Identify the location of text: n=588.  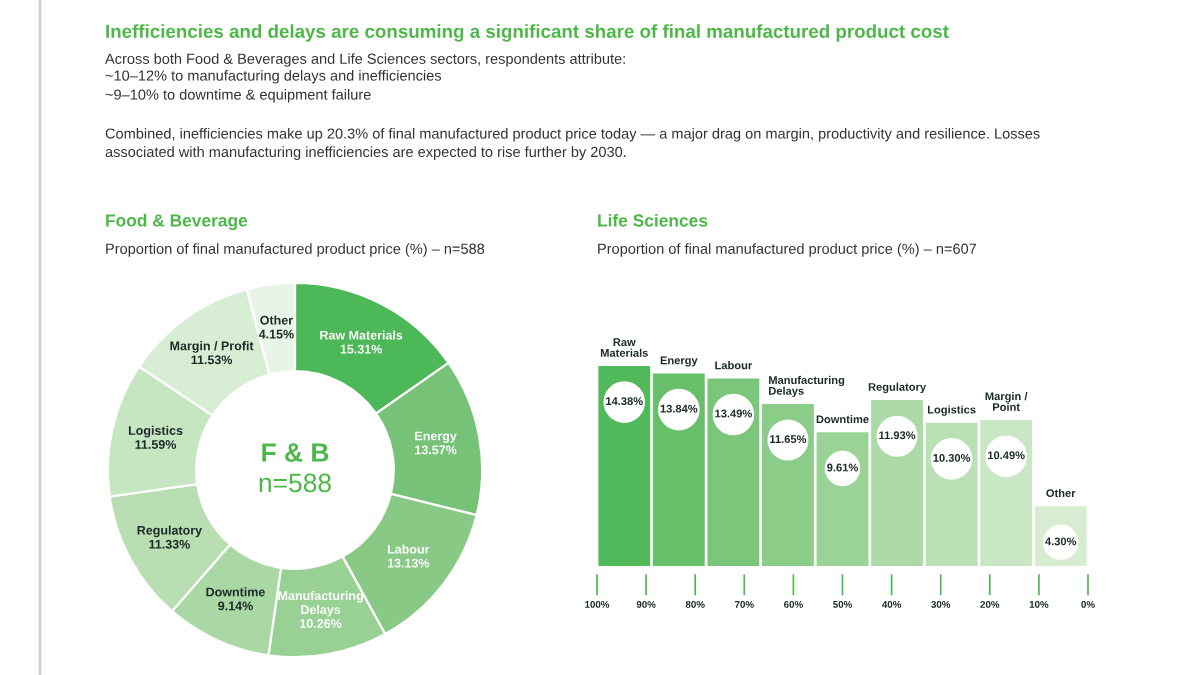
(295, 483).